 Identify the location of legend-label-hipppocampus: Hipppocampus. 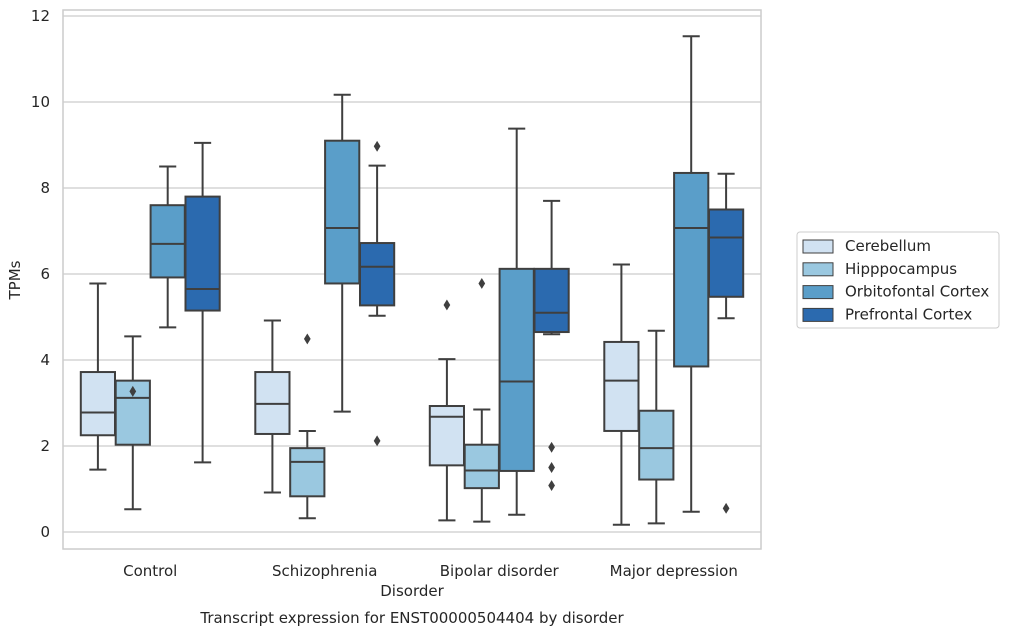
(901, 269).